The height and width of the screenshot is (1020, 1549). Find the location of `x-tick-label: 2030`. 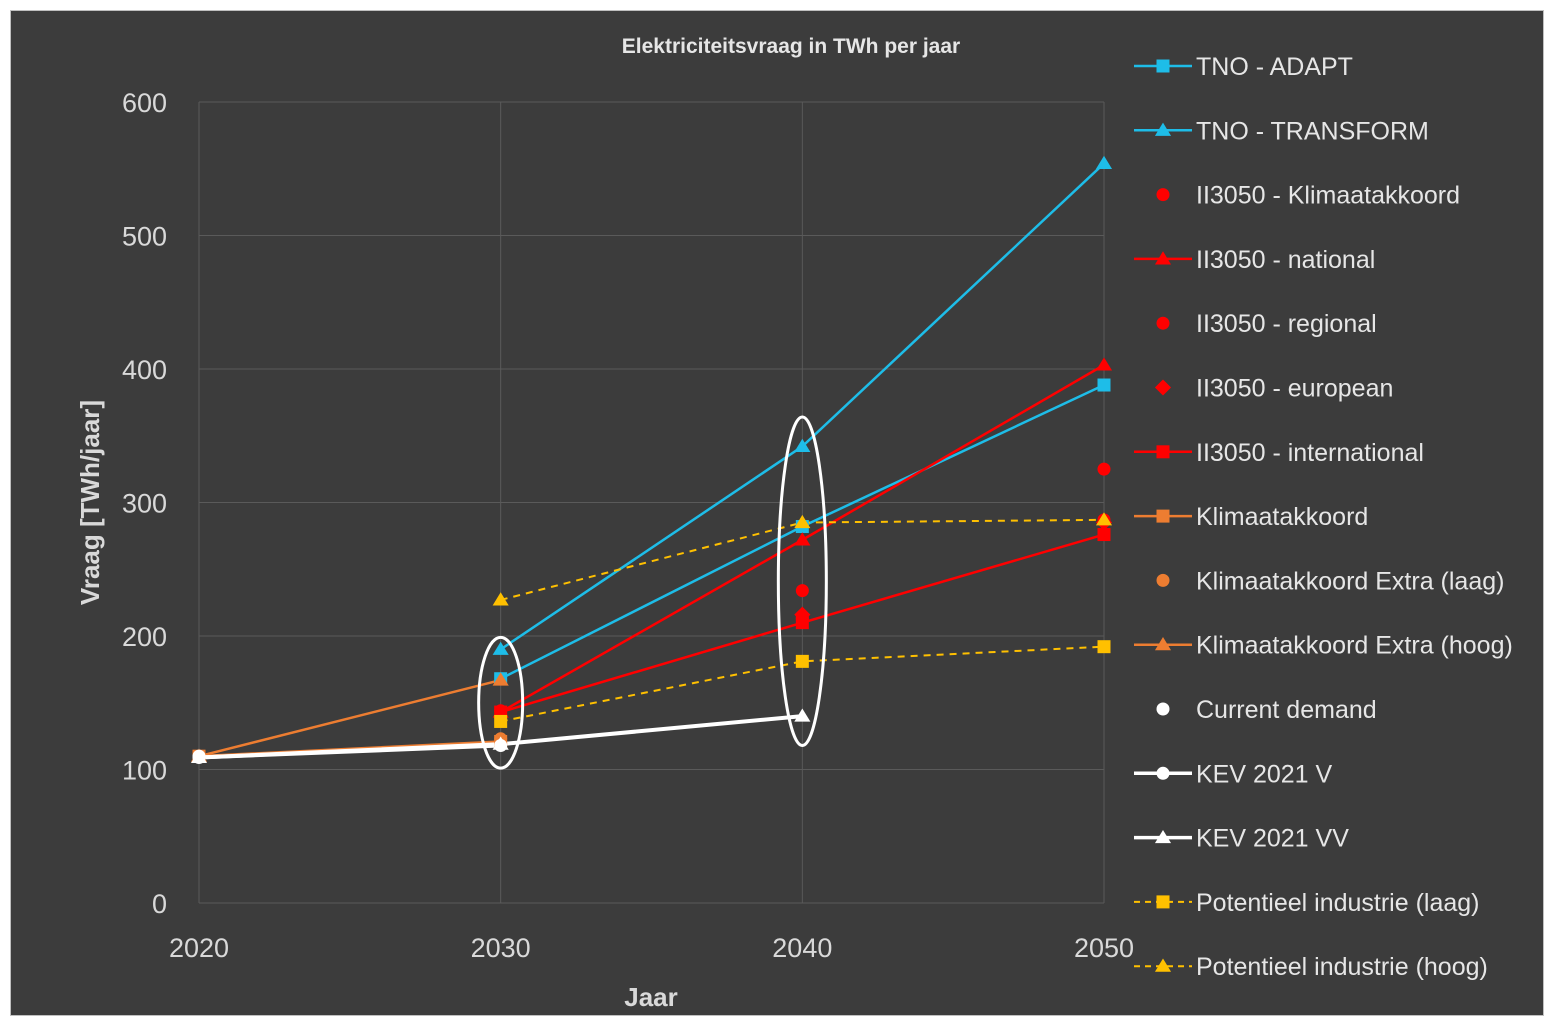

x-tick-label: 2030 is located at coordinates (501, 948).